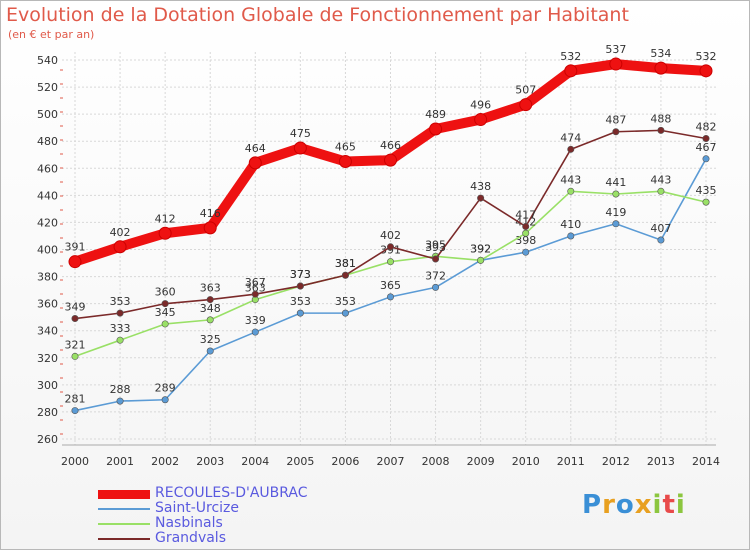 Image resolution: width=750 pixels, height=550 pixels. Describe the element at coordinates (165, 461) in the screenshot. I see `x-tick-label: 2002` at that location.